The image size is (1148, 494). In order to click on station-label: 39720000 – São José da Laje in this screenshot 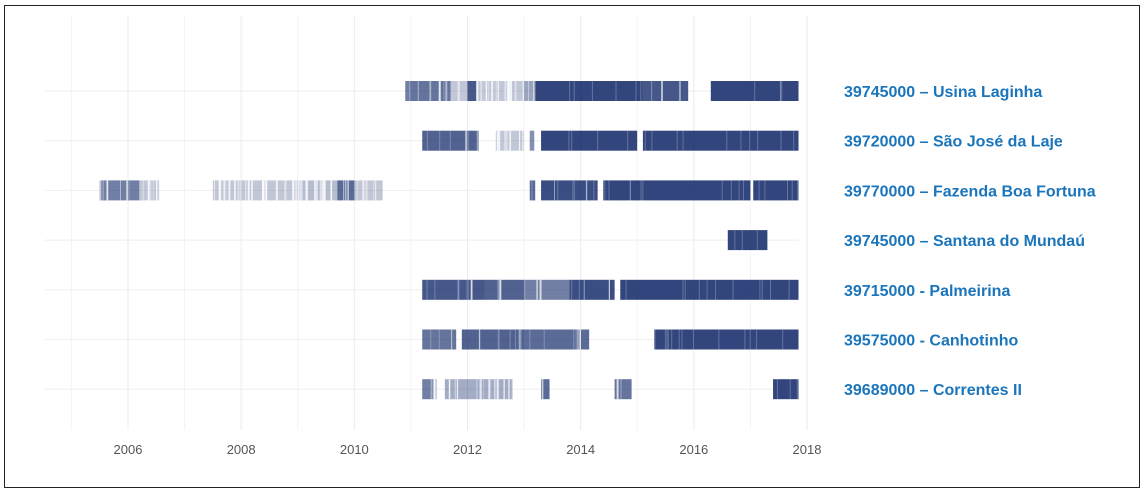, I will do `click(953, 142)`.